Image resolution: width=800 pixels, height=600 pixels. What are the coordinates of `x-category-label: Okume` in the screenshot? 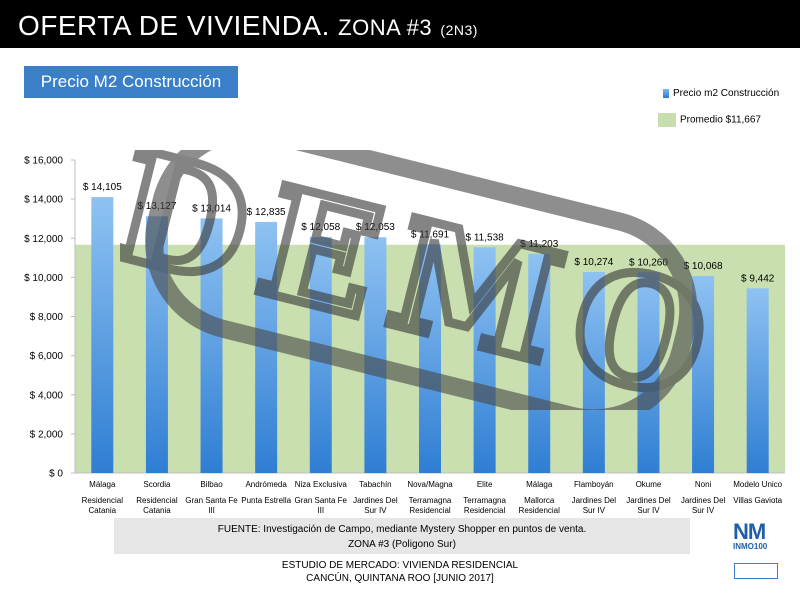 It's located at (649, 484).